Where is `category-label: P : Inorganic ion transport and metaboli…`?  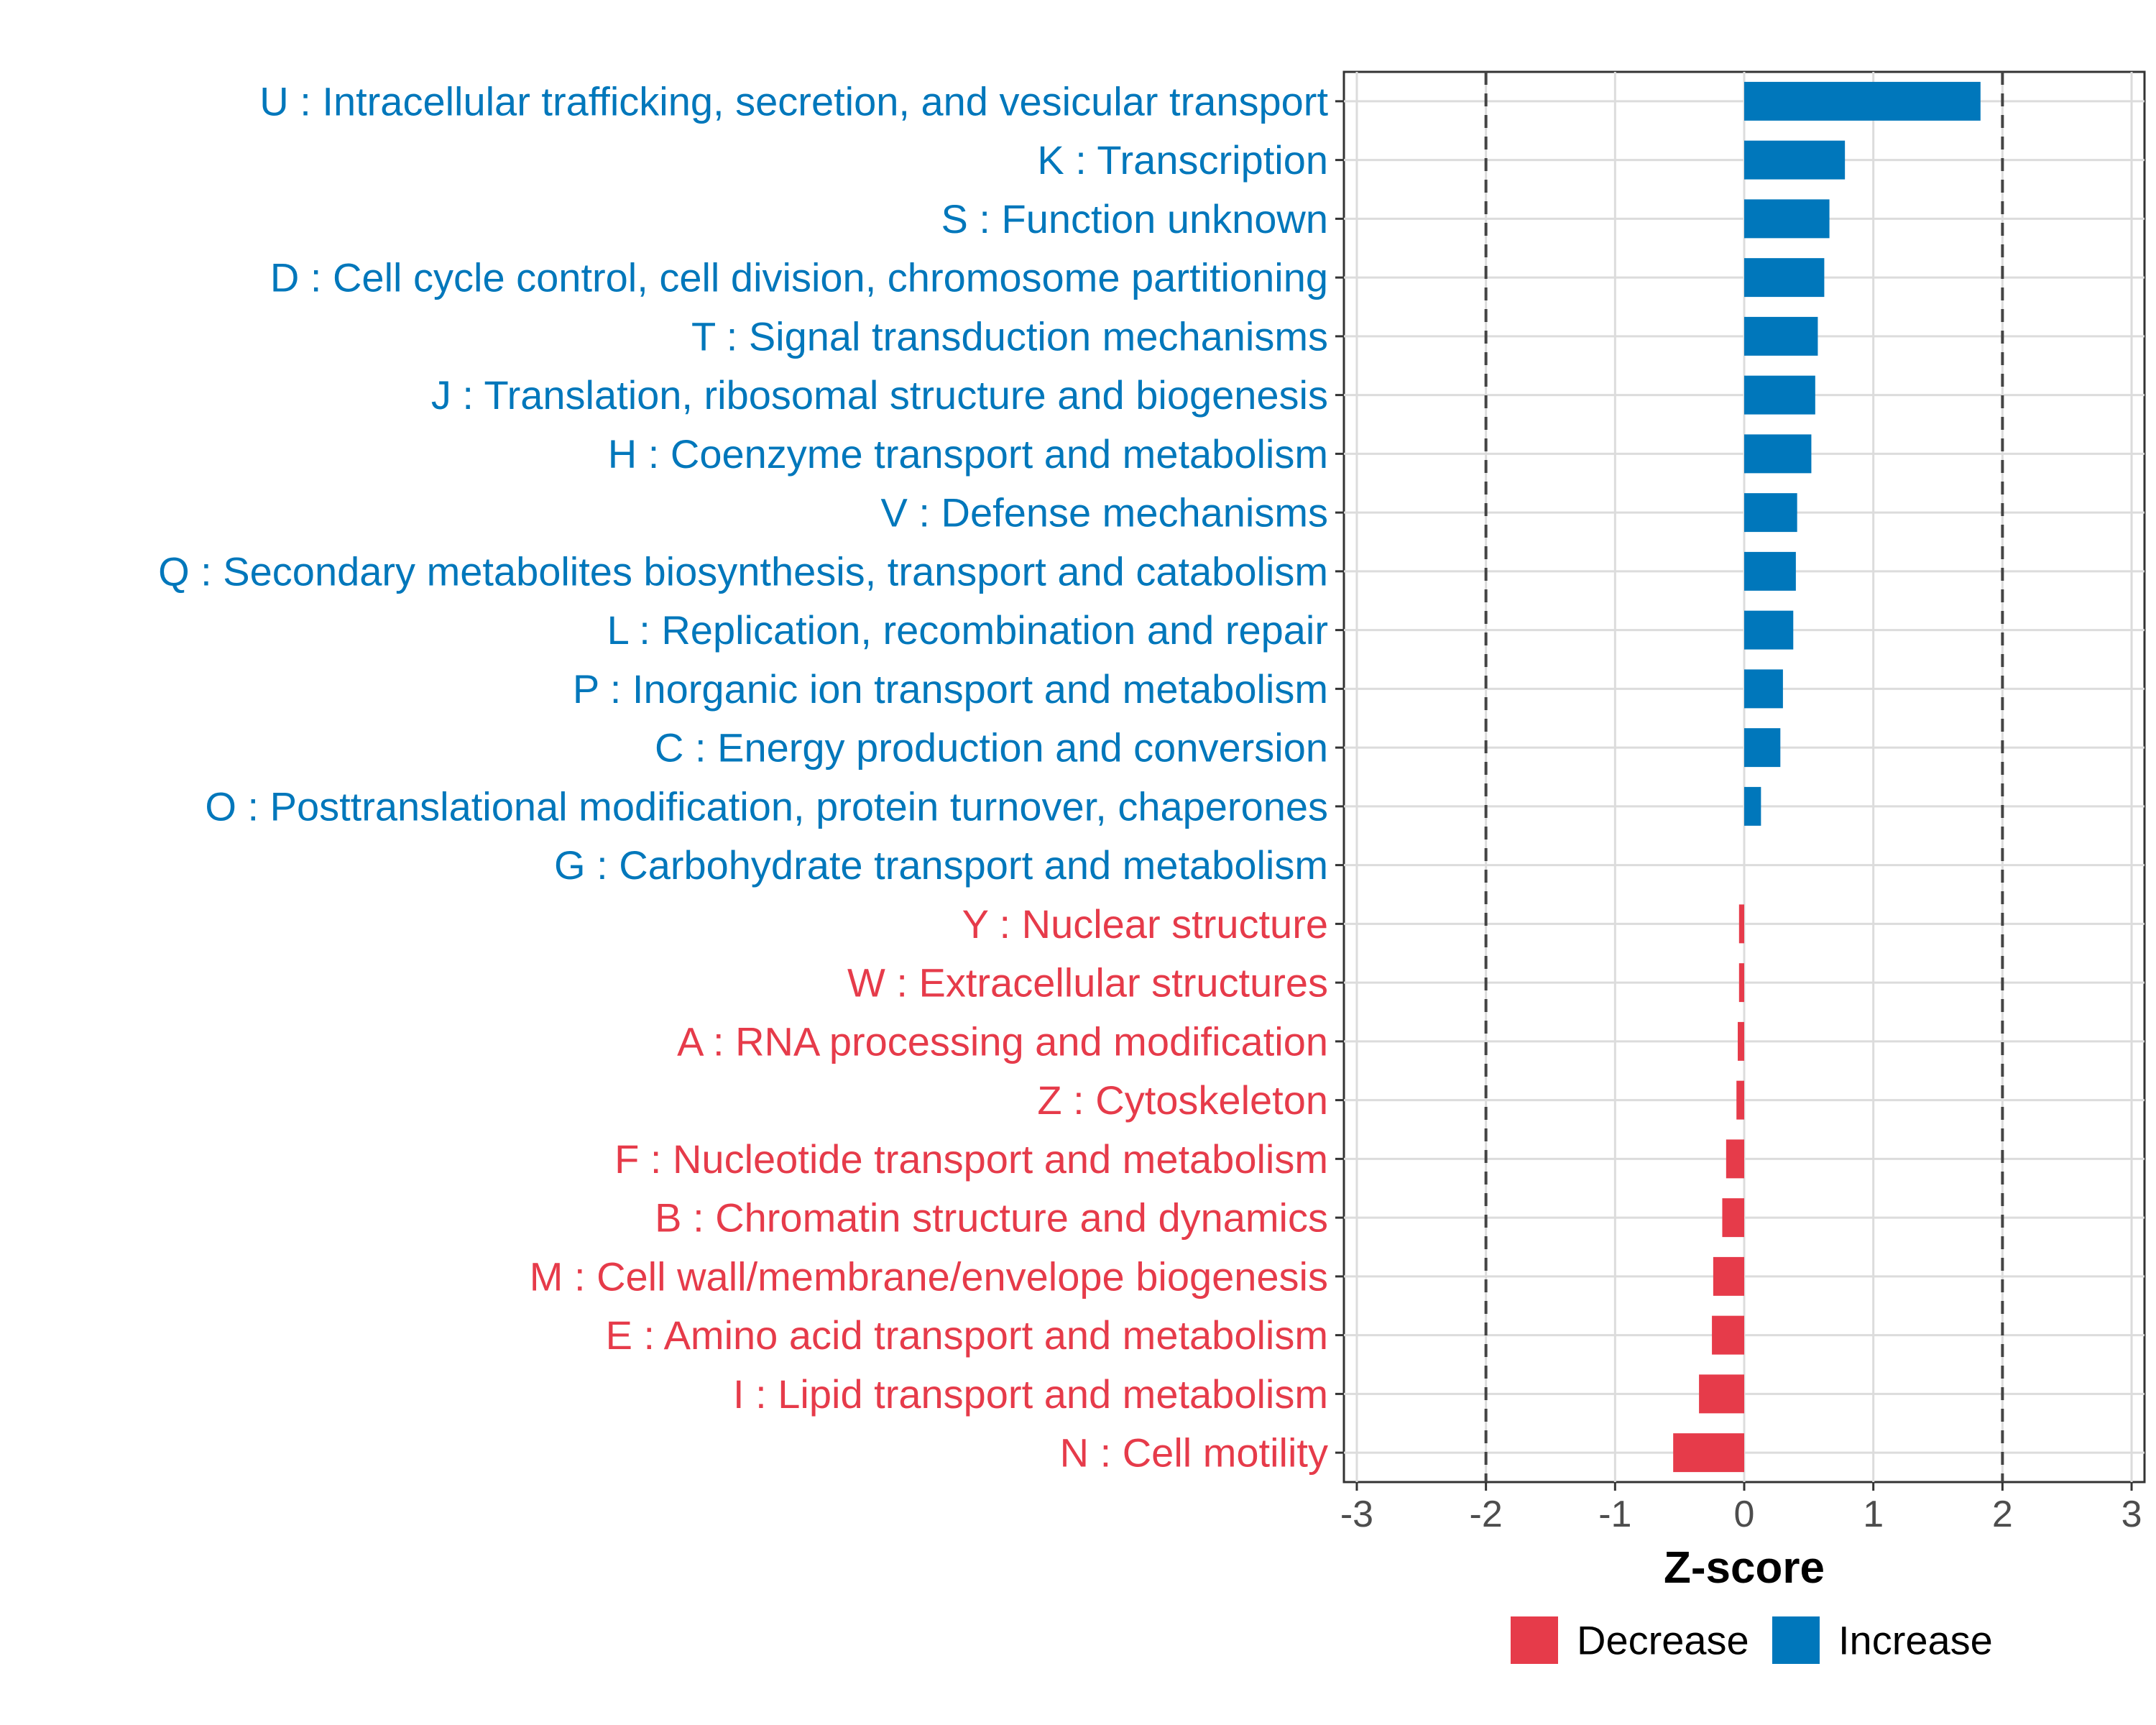
category-label: P : Inorganic ion transport and metaboli… is located at coordinates (951, 689).